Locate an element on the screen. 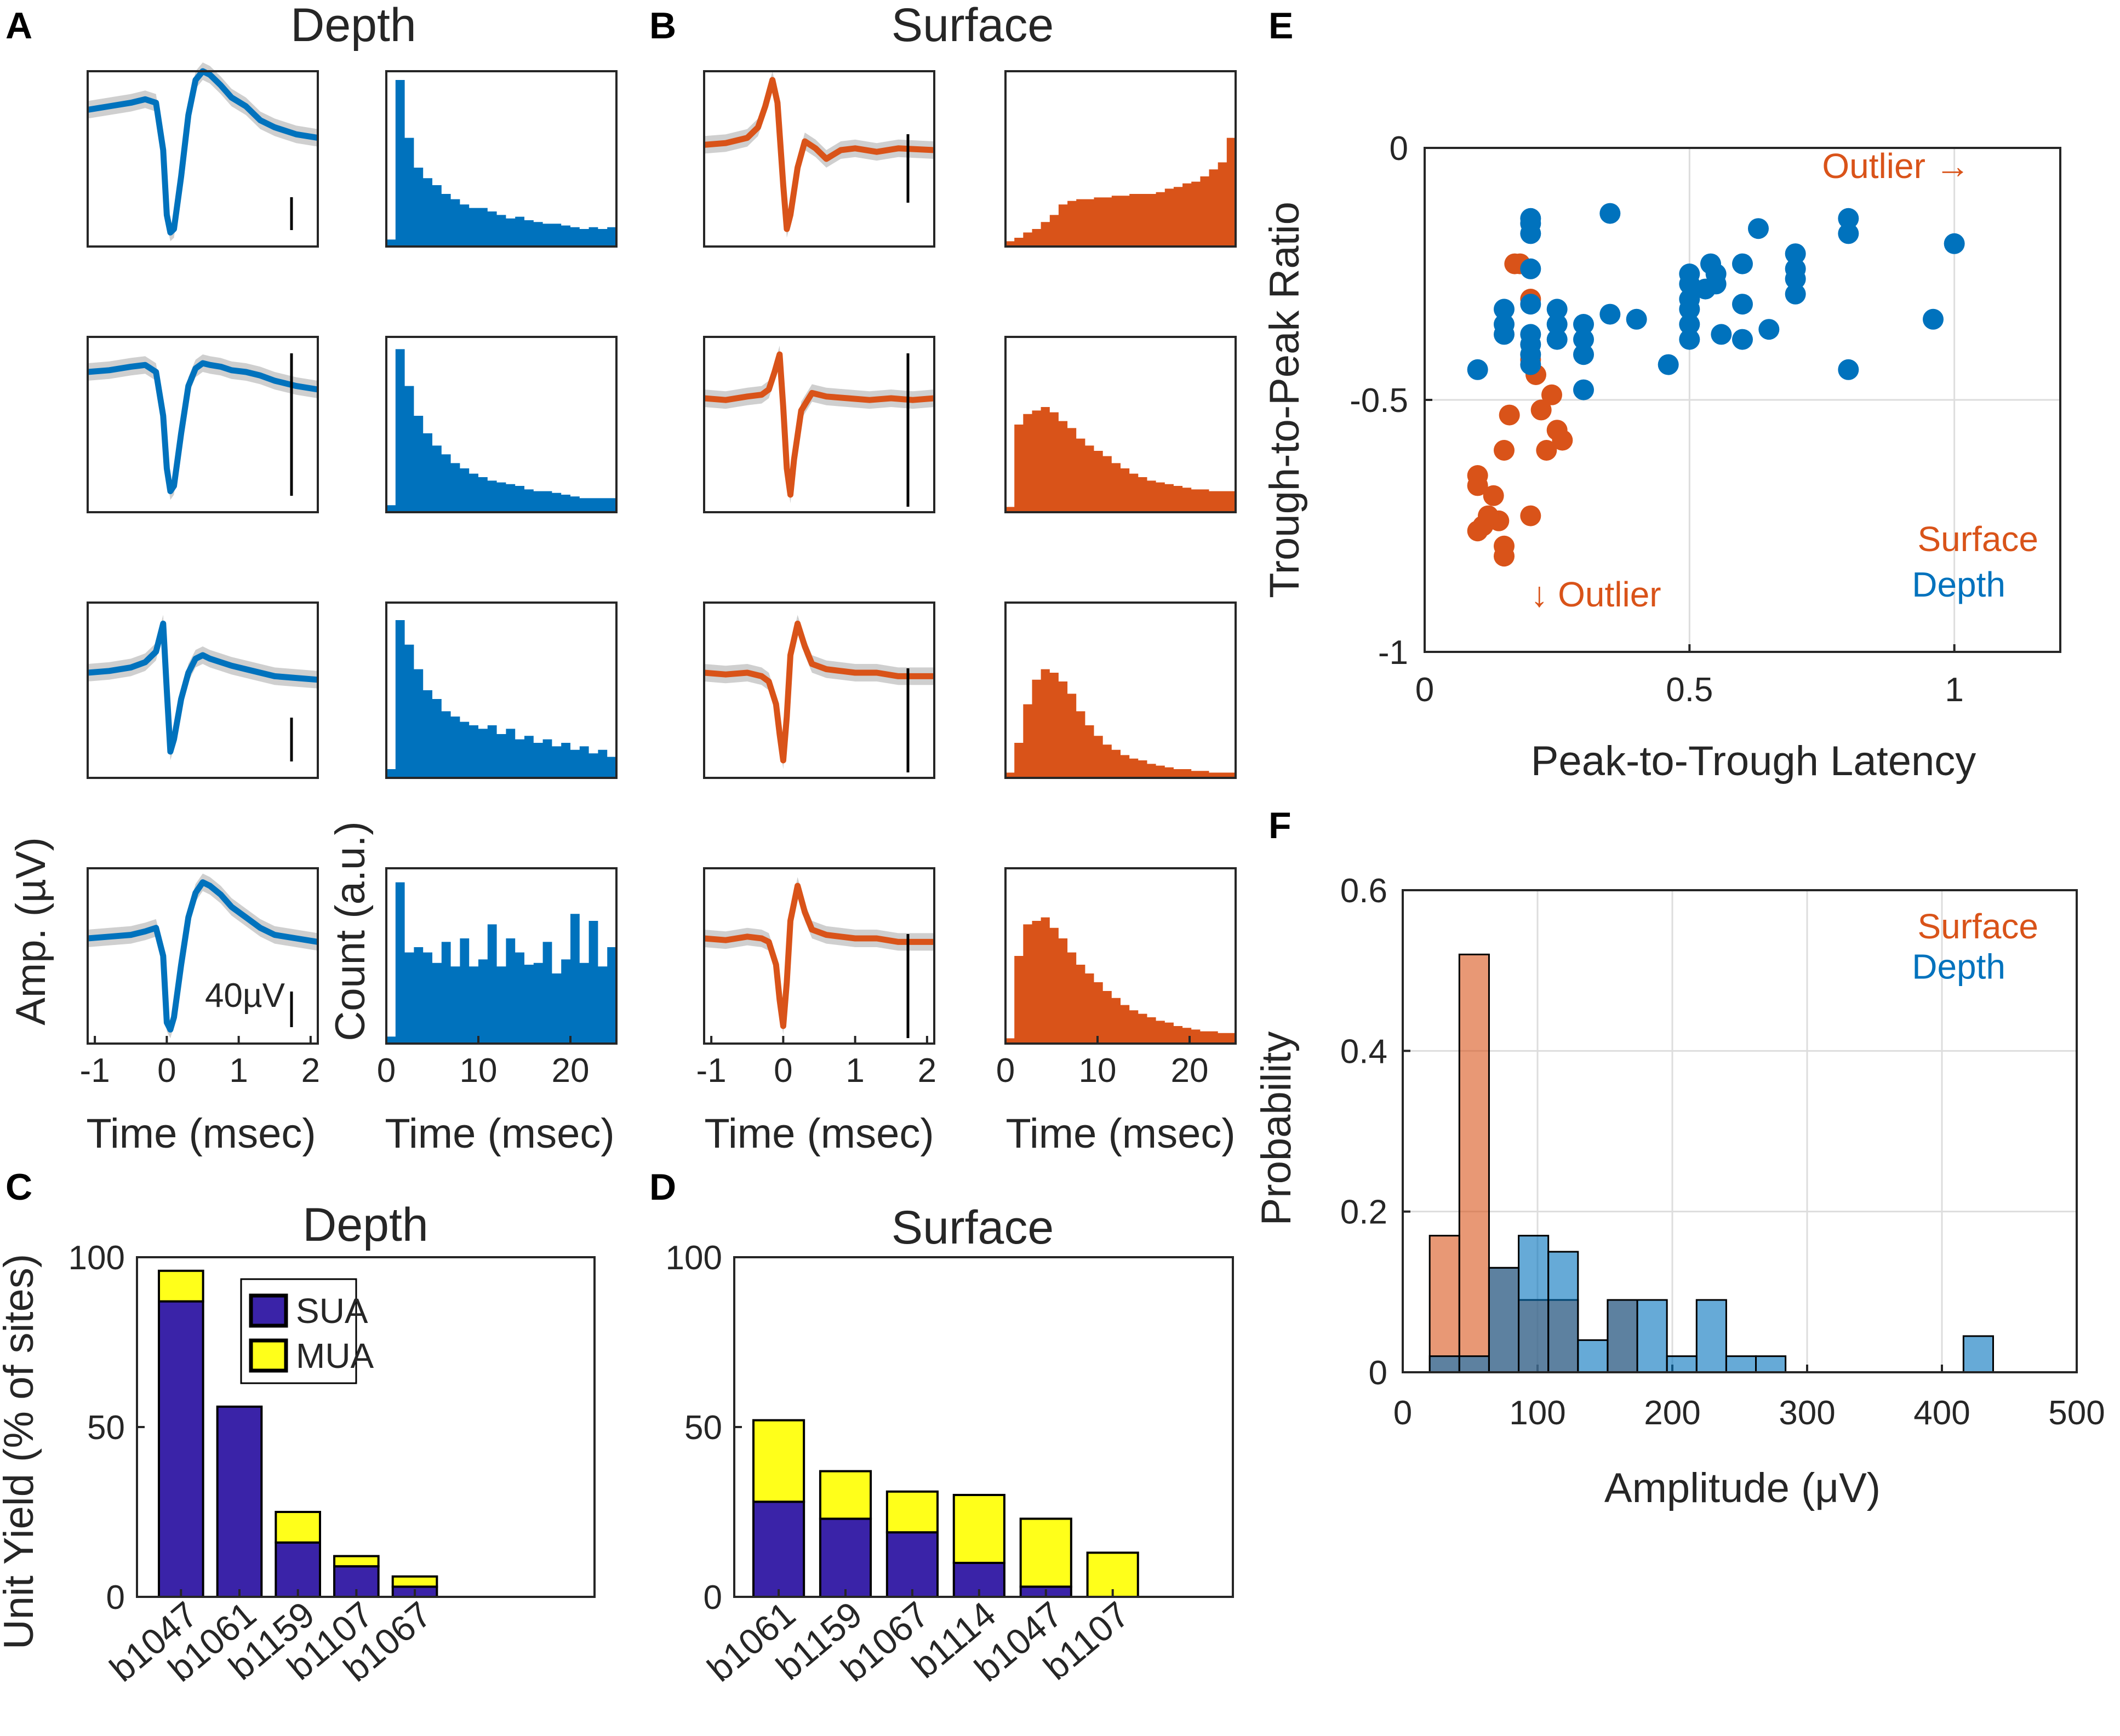 The image size is (2120, 1736). c-ylabel: Unit Yield (% of sites) is located at coordinates (21, 1451).